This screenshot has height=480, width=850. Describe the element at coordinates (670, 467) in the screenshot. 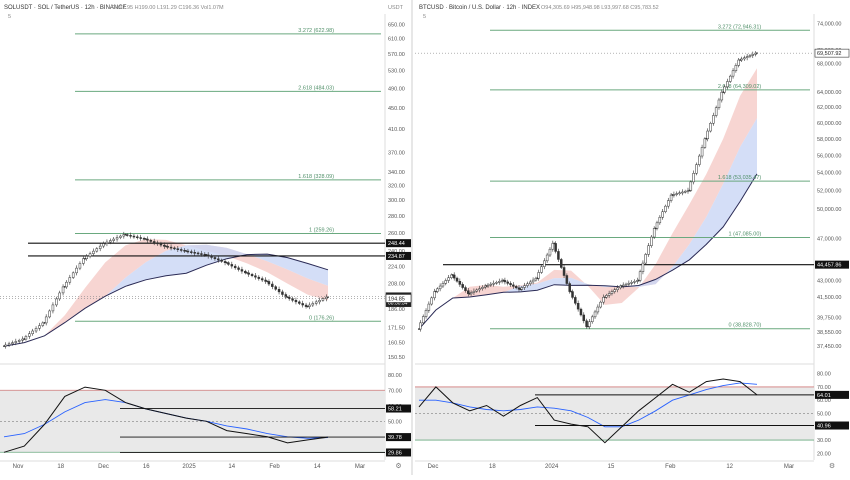

I see `btc-xtick-label: Feb` at that location.